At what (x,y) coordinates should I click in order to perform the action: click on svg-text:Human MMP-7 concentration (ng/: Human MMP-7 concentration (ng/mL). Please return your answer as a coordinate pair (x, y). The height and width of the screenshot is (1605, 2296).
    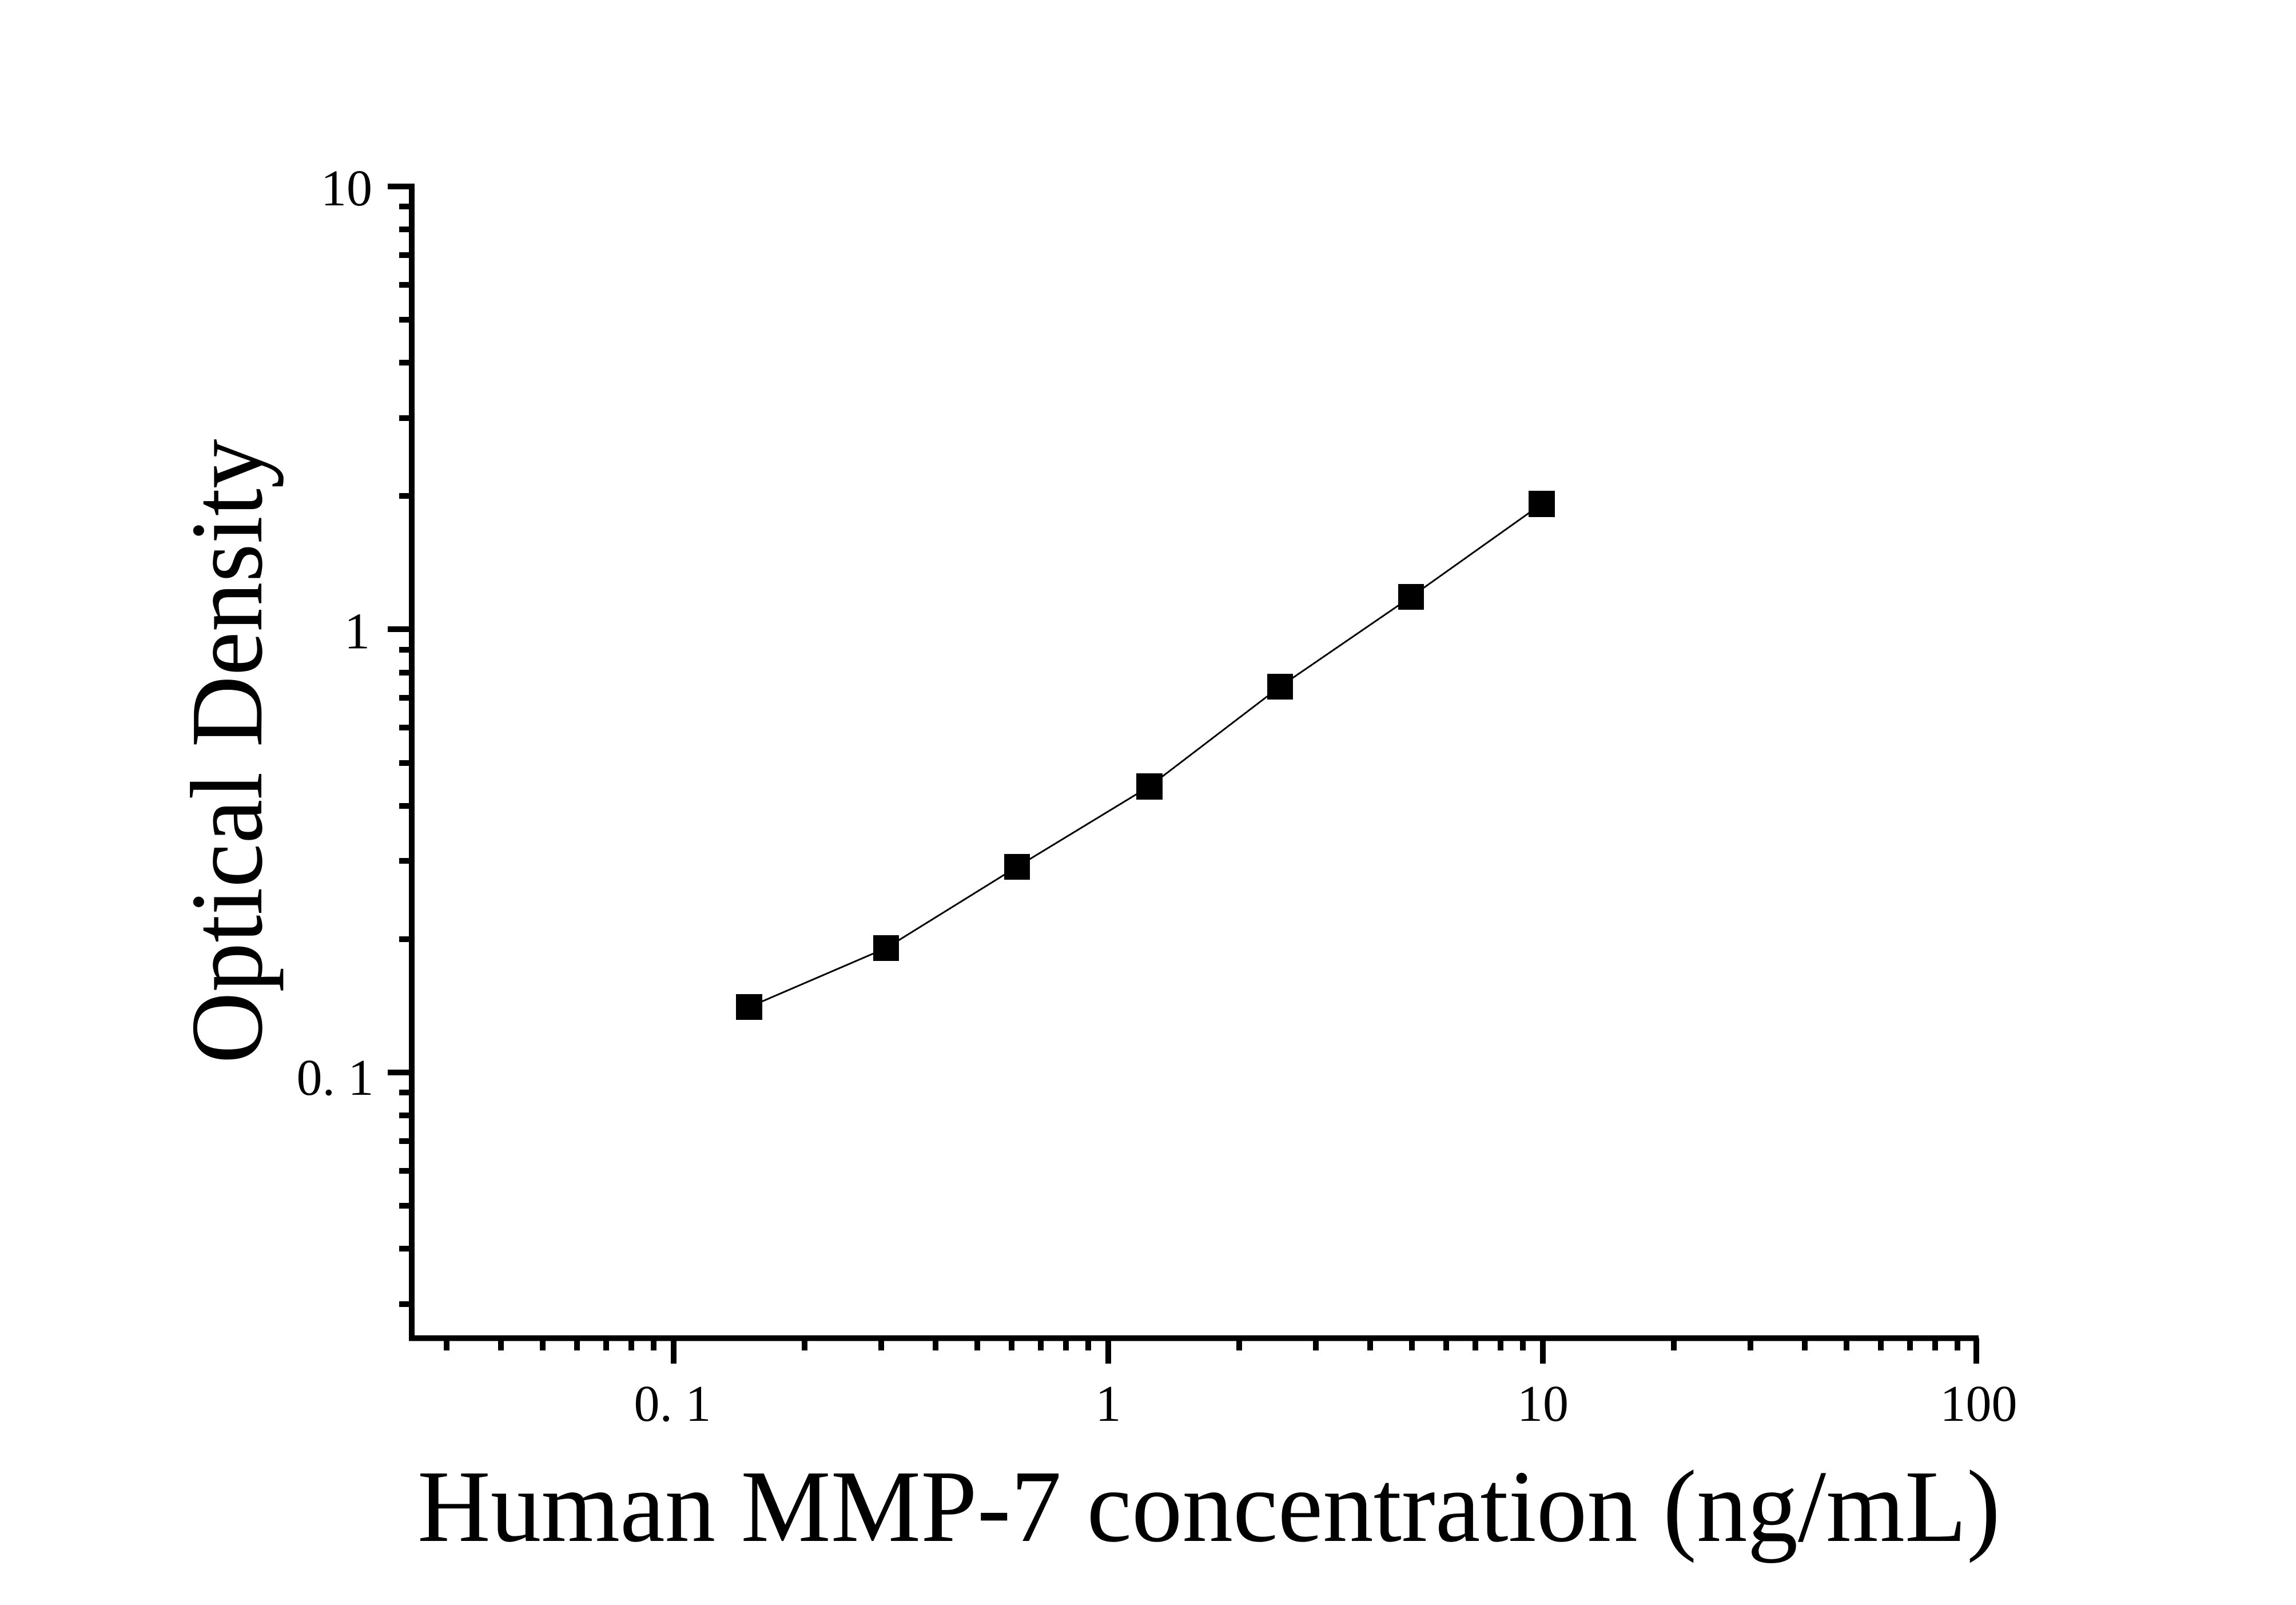
    Looking at the image, I should click on (1208, 1506).